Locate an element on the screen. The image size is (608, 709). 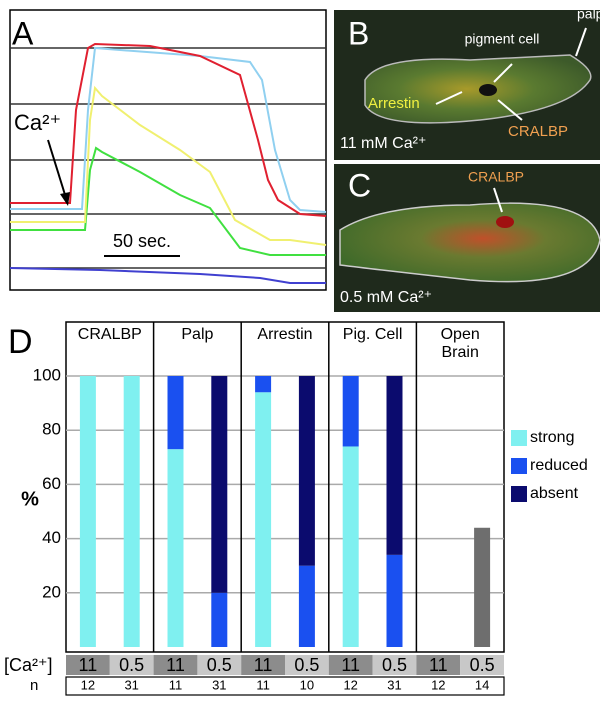
panel-label: A is located at coordinates (23, 33).